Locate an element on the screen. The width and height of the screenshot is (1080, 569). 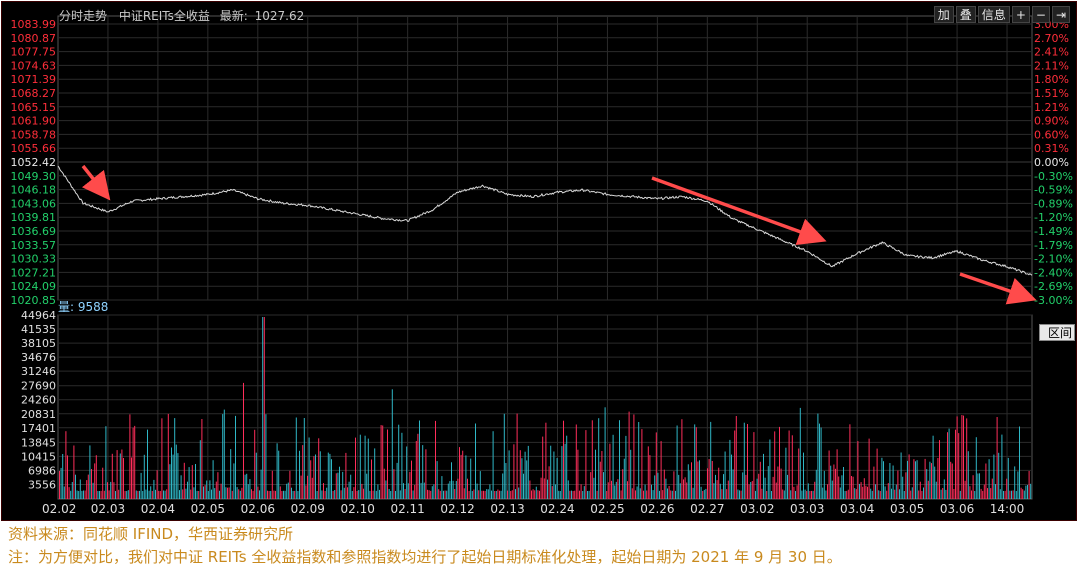
volume-tick-label: 3556 is located at coordinates (42, 484).